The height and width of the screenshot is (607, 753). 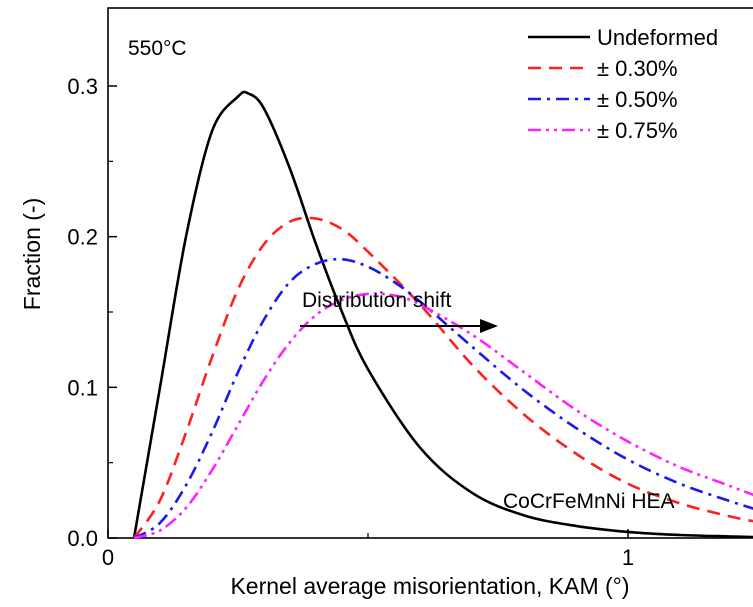 I want to click on material-label: CoCrFeMnNi HEA, so click(x=589, y=501).